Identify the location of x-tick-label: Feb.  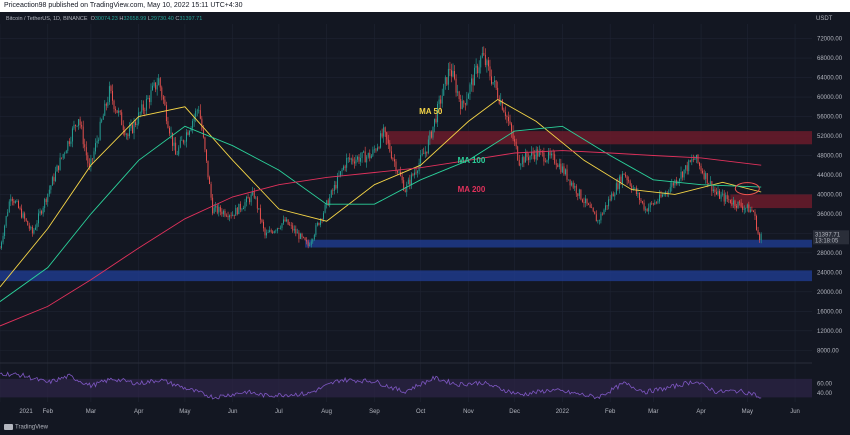
(610, 412).